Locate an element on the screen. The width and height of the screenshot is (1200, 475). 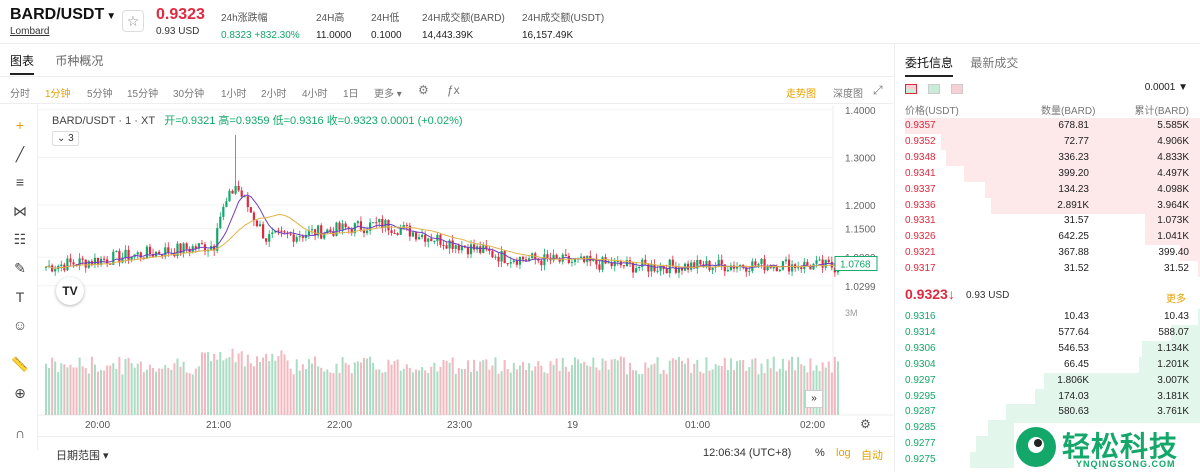
favorite-star-icon: ☆ is located at coordinates (133, 21).